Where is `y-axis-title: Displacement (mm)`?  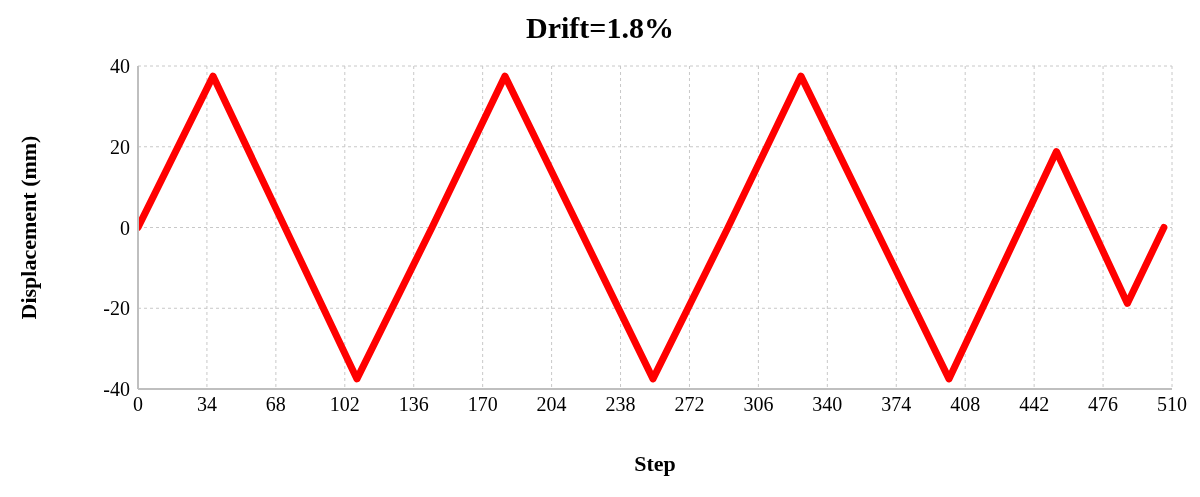 y-axis-title: Displacement (mm) is located at coordinates (28, 227).